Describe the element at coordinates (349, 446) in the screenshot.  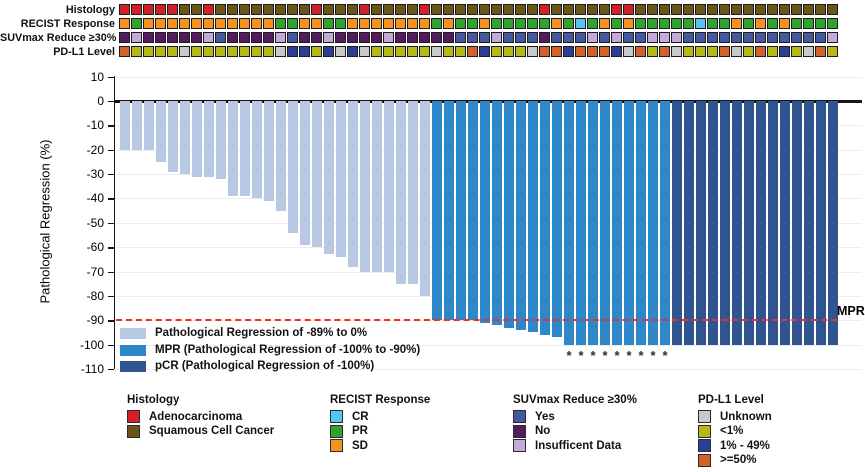
I see `legend-item: SD` at that location.